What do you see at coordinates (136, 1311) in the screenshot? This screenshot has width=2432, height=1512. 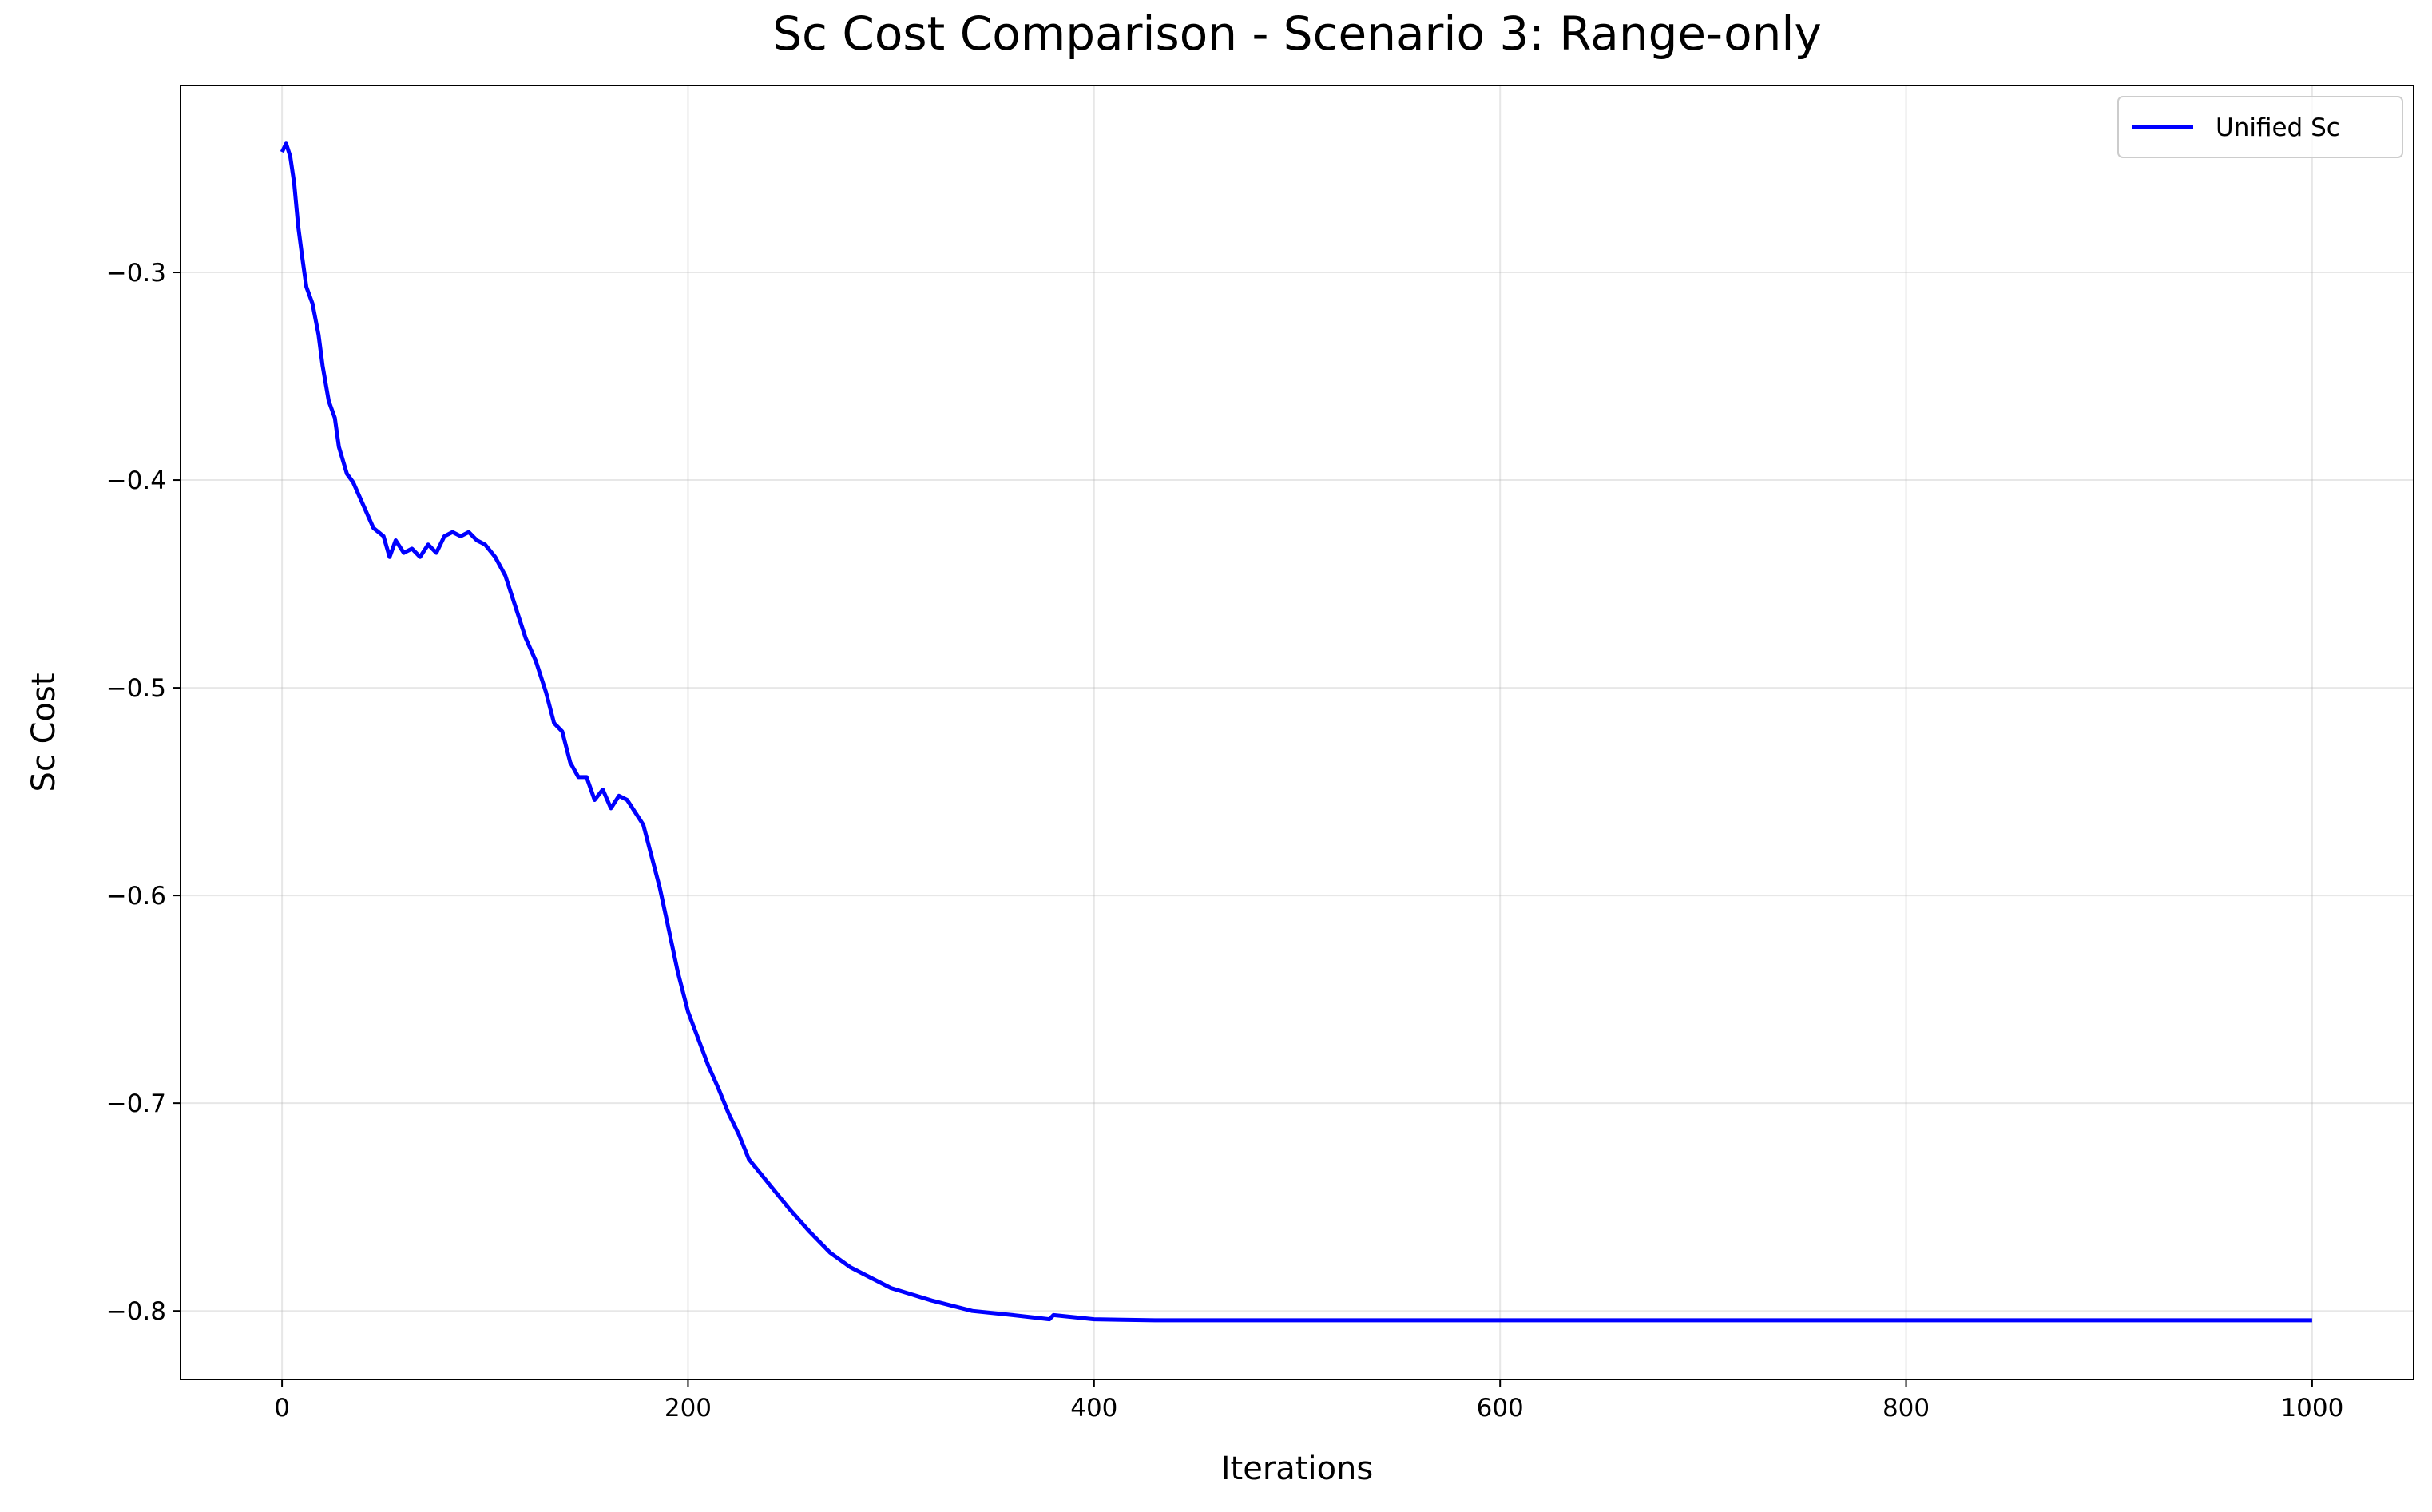 I see `y-tick-label: −0.8` at bounding box center [136, 1311].